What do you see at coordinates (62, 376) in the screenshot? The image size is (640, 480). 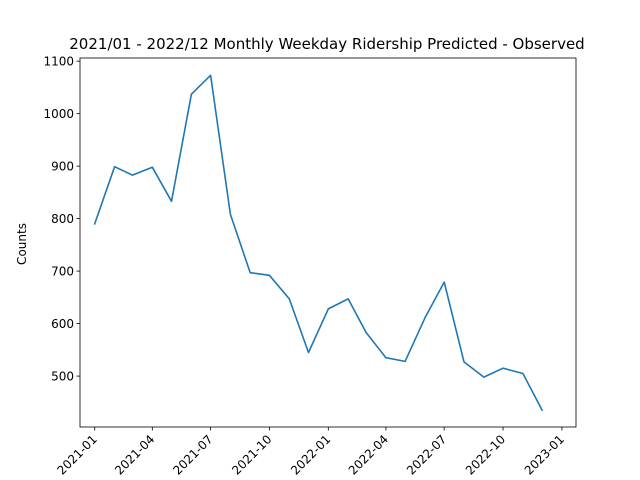 I see `y-tick-label: 500` at bounding box center [62, 376].